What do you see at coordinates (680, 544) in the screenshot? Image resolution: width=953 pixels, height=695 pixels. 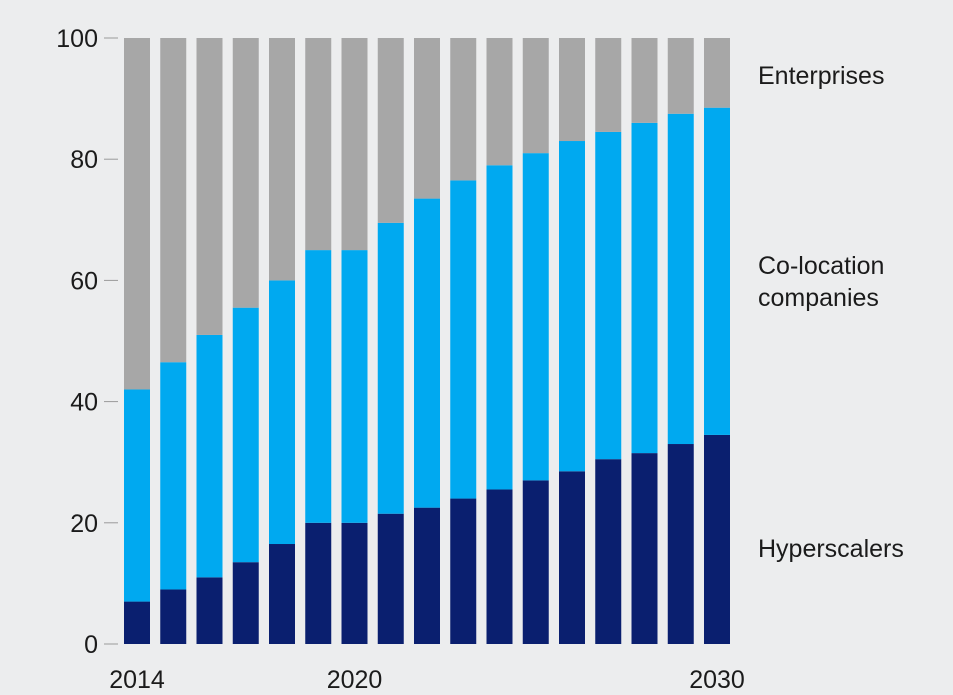 I see `bar-segment-hyperscalers-2029` at bounding box center [680, 544].